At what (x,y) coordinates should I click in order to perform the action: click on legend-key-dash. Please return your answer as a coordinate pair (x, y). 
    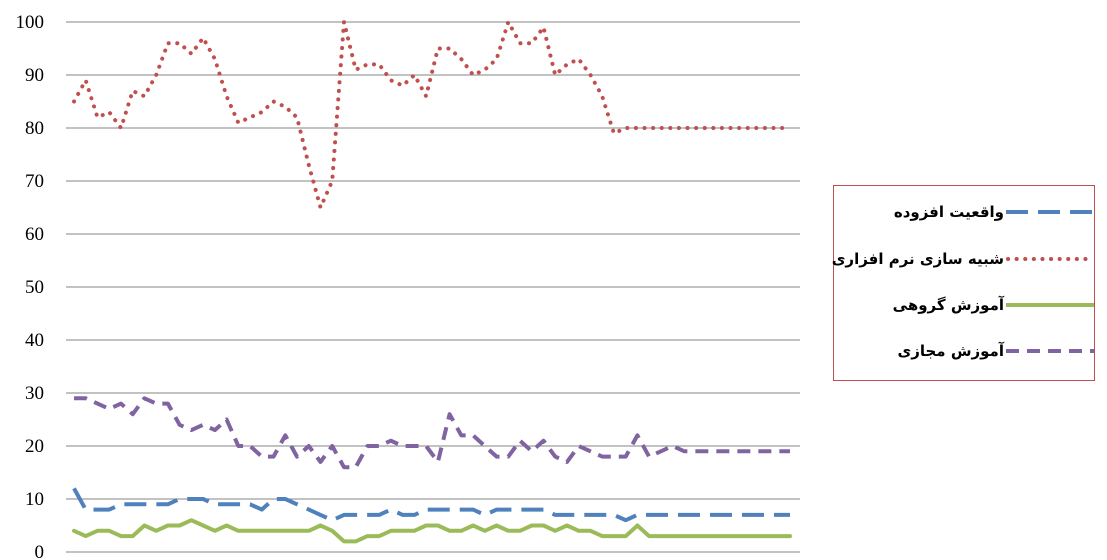
    Looking at the image, I should click on (1050, 351).